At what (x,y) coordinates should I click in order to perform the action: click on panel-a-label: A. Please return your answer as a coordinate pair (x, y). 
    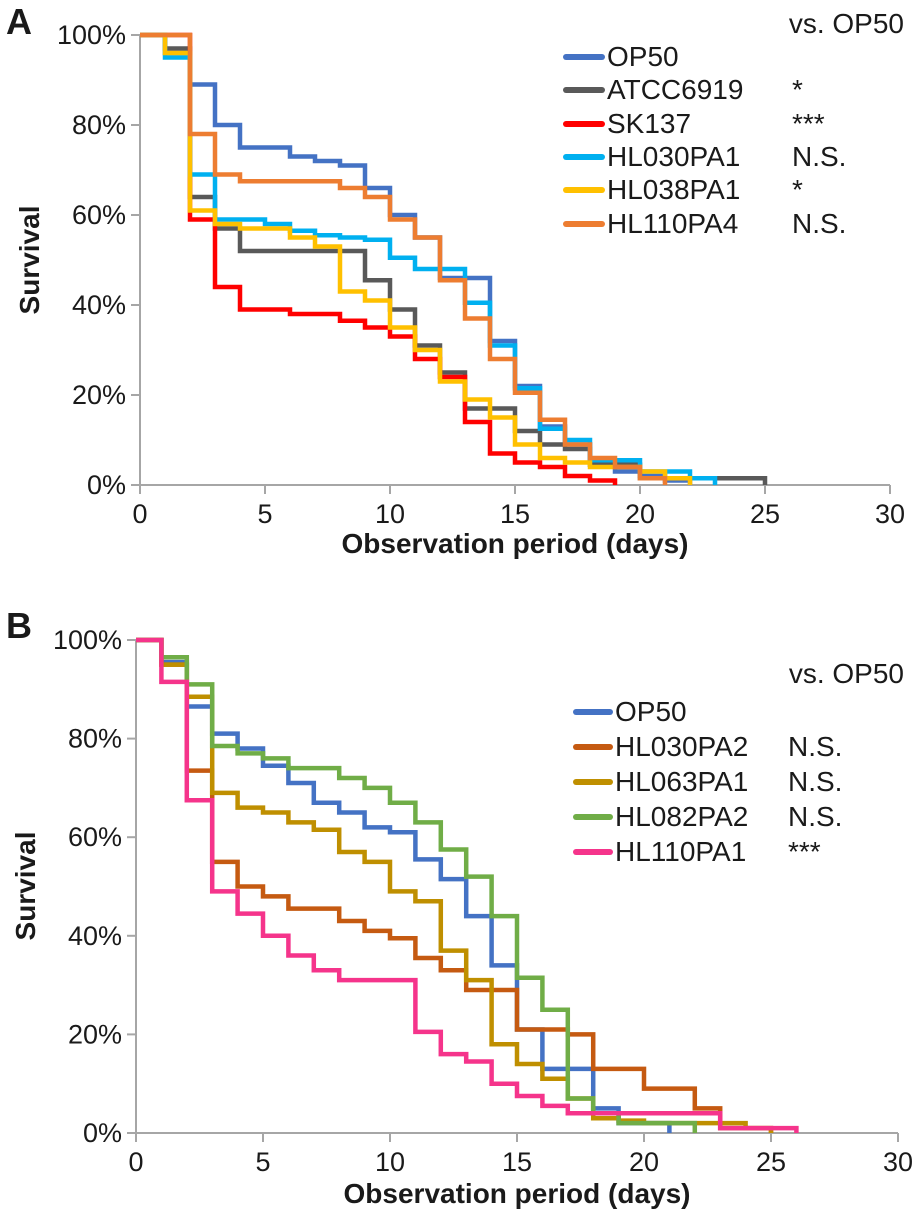
    Looking at the image, I should click on (19, 21).